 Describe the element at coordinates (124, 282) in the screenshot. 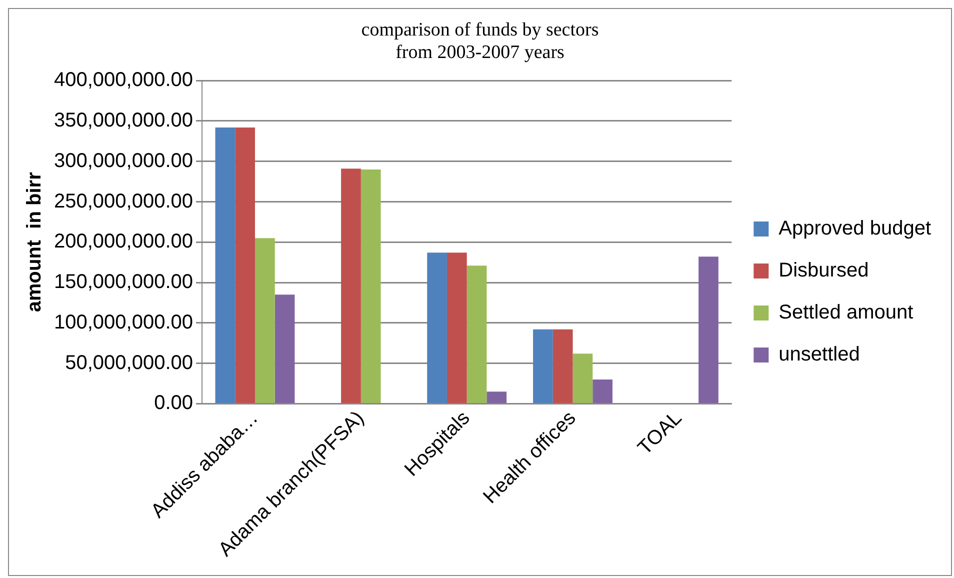

I see `y-tick-label: 150,000,000.00` at that location.